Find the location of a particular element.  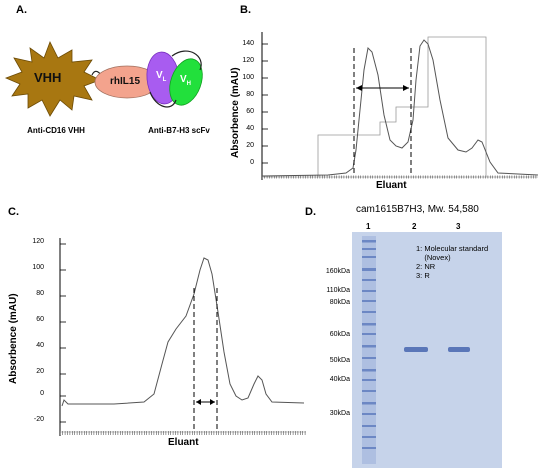

b-ytick-1: 120 is located at coordinates (248, 60).